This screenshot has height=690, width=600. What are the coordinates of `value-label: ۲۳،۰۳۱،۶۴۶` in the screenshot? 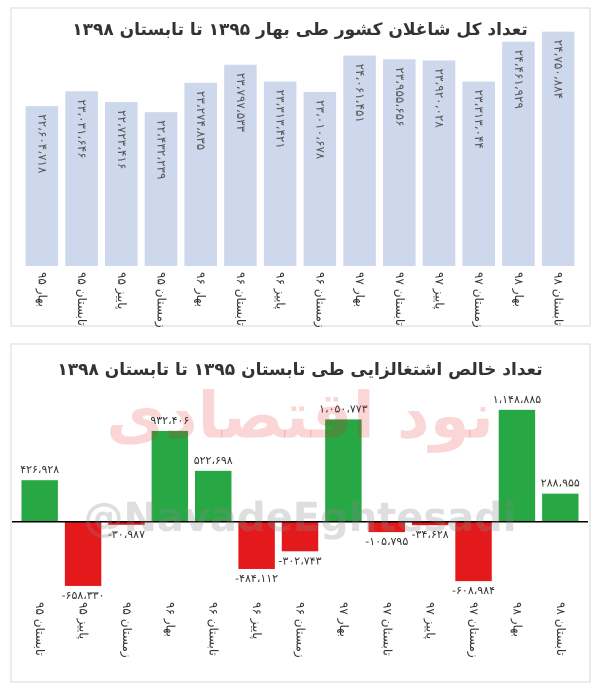 It's located at (82, 128).